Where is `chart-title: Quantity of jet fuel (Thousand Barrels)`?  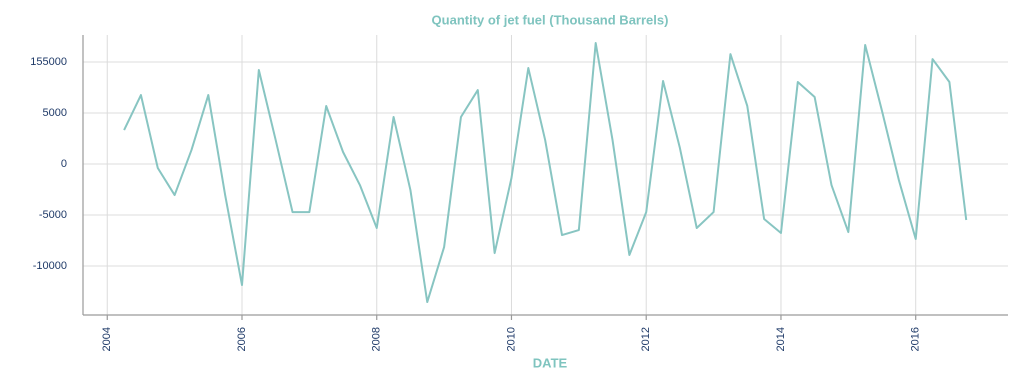
chart-title: Quantity of jet fuel (Thousand Barrels) is located at coordinates (550, 19).